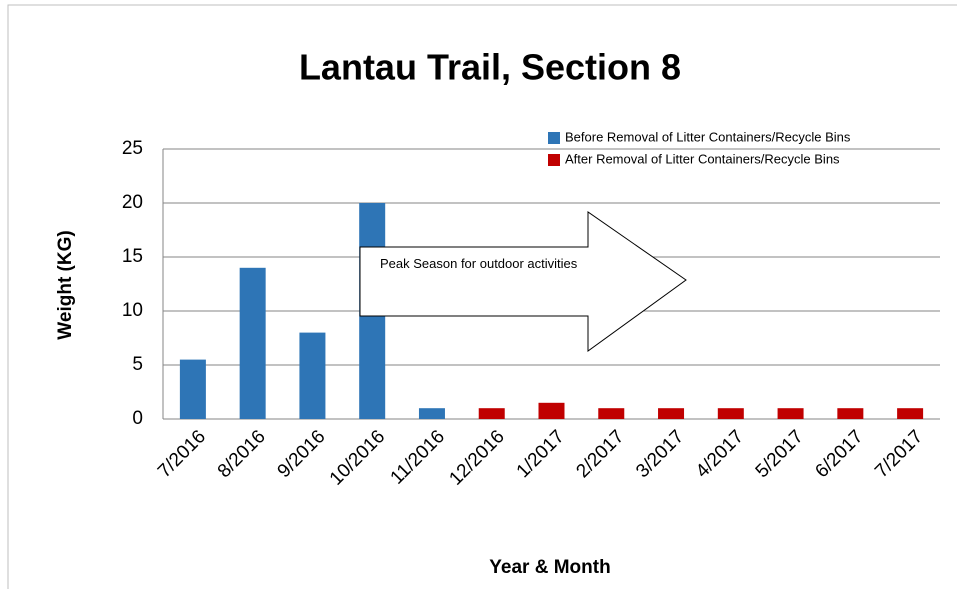 This screenshot has height=589, width=957. What do you see at coordinates (65, 284) in the screenshot?
I see `y-axis-label: Weight (KG)` at bounding box center [65, 284].